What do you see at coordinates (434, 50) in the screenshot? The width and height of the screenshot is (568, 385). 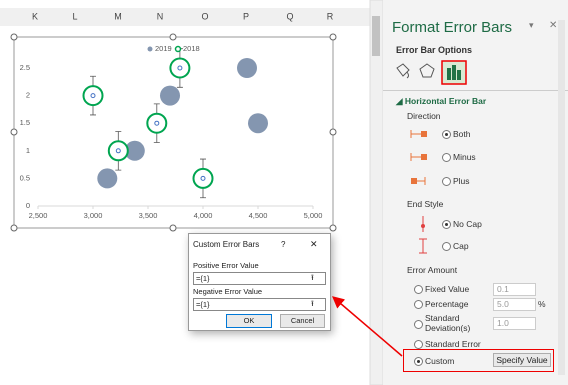 I see `section-title: Error Bar Options` at bounding box center [434, 50].